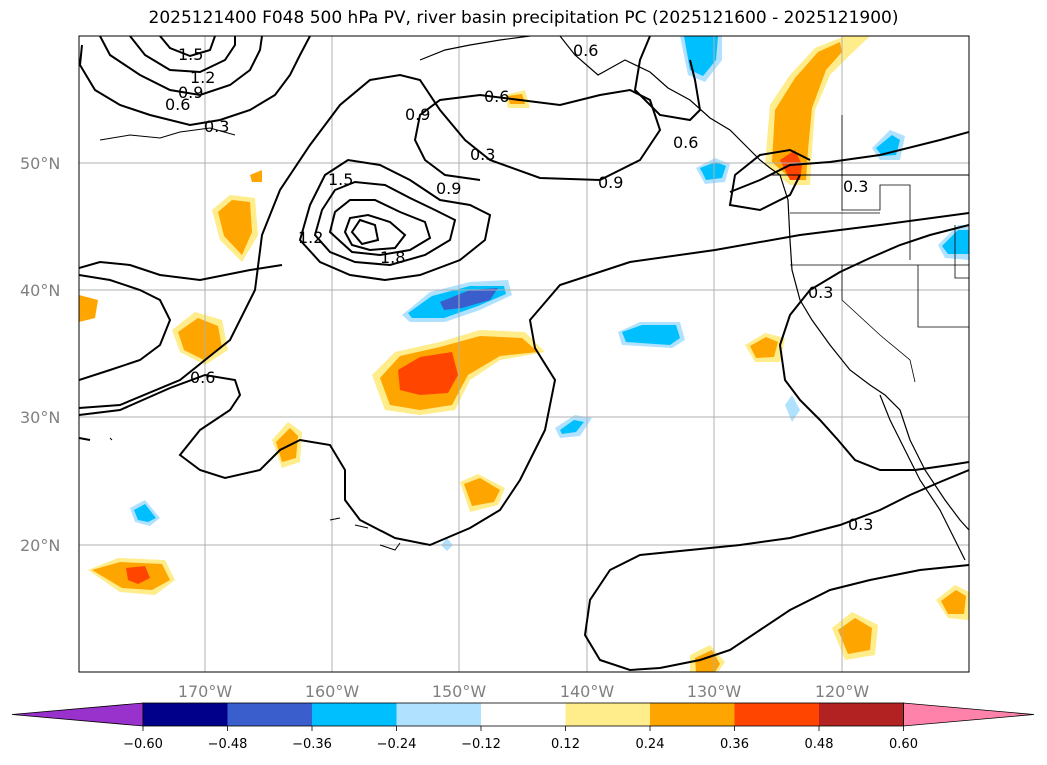  I want to click on longitude-labels: 170°W 160°W 150°W 140°W 130°W 120°W, so click(524, 691).